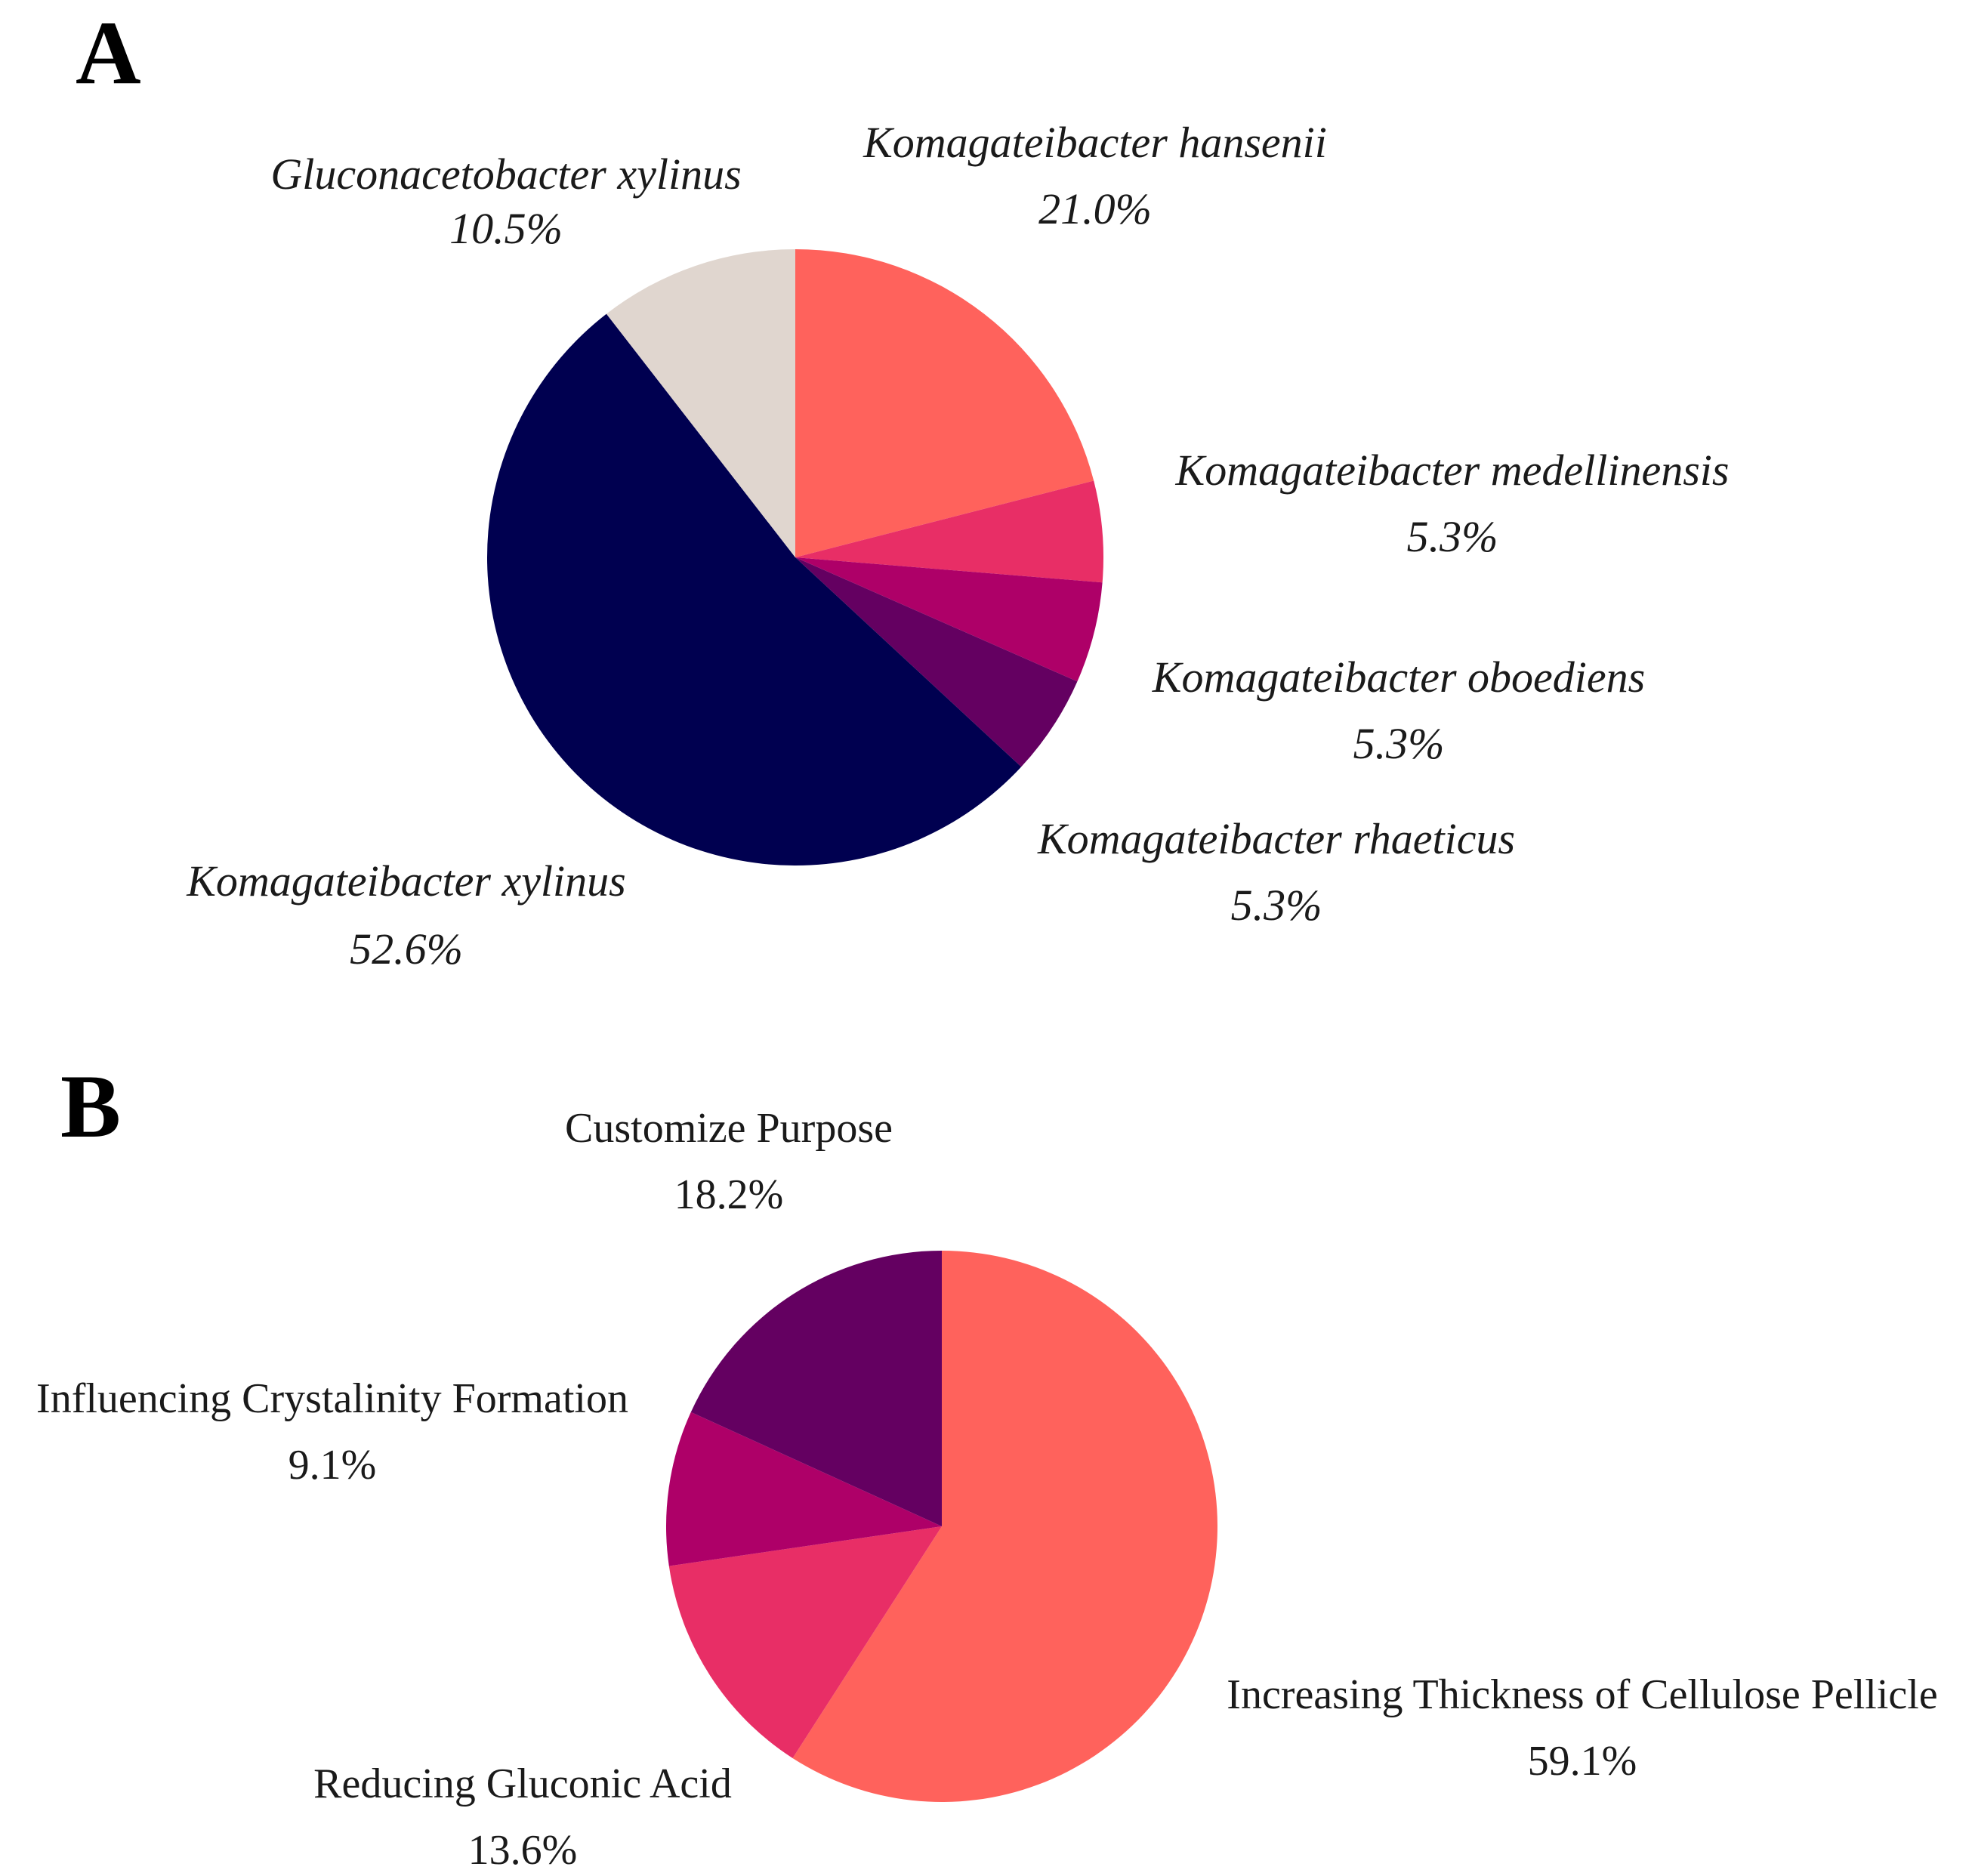  Describe the element at coordinates (522, 1783) in the screenshot. I see `pie-b-label-1: Reducing Gluconic Acid` at that location.